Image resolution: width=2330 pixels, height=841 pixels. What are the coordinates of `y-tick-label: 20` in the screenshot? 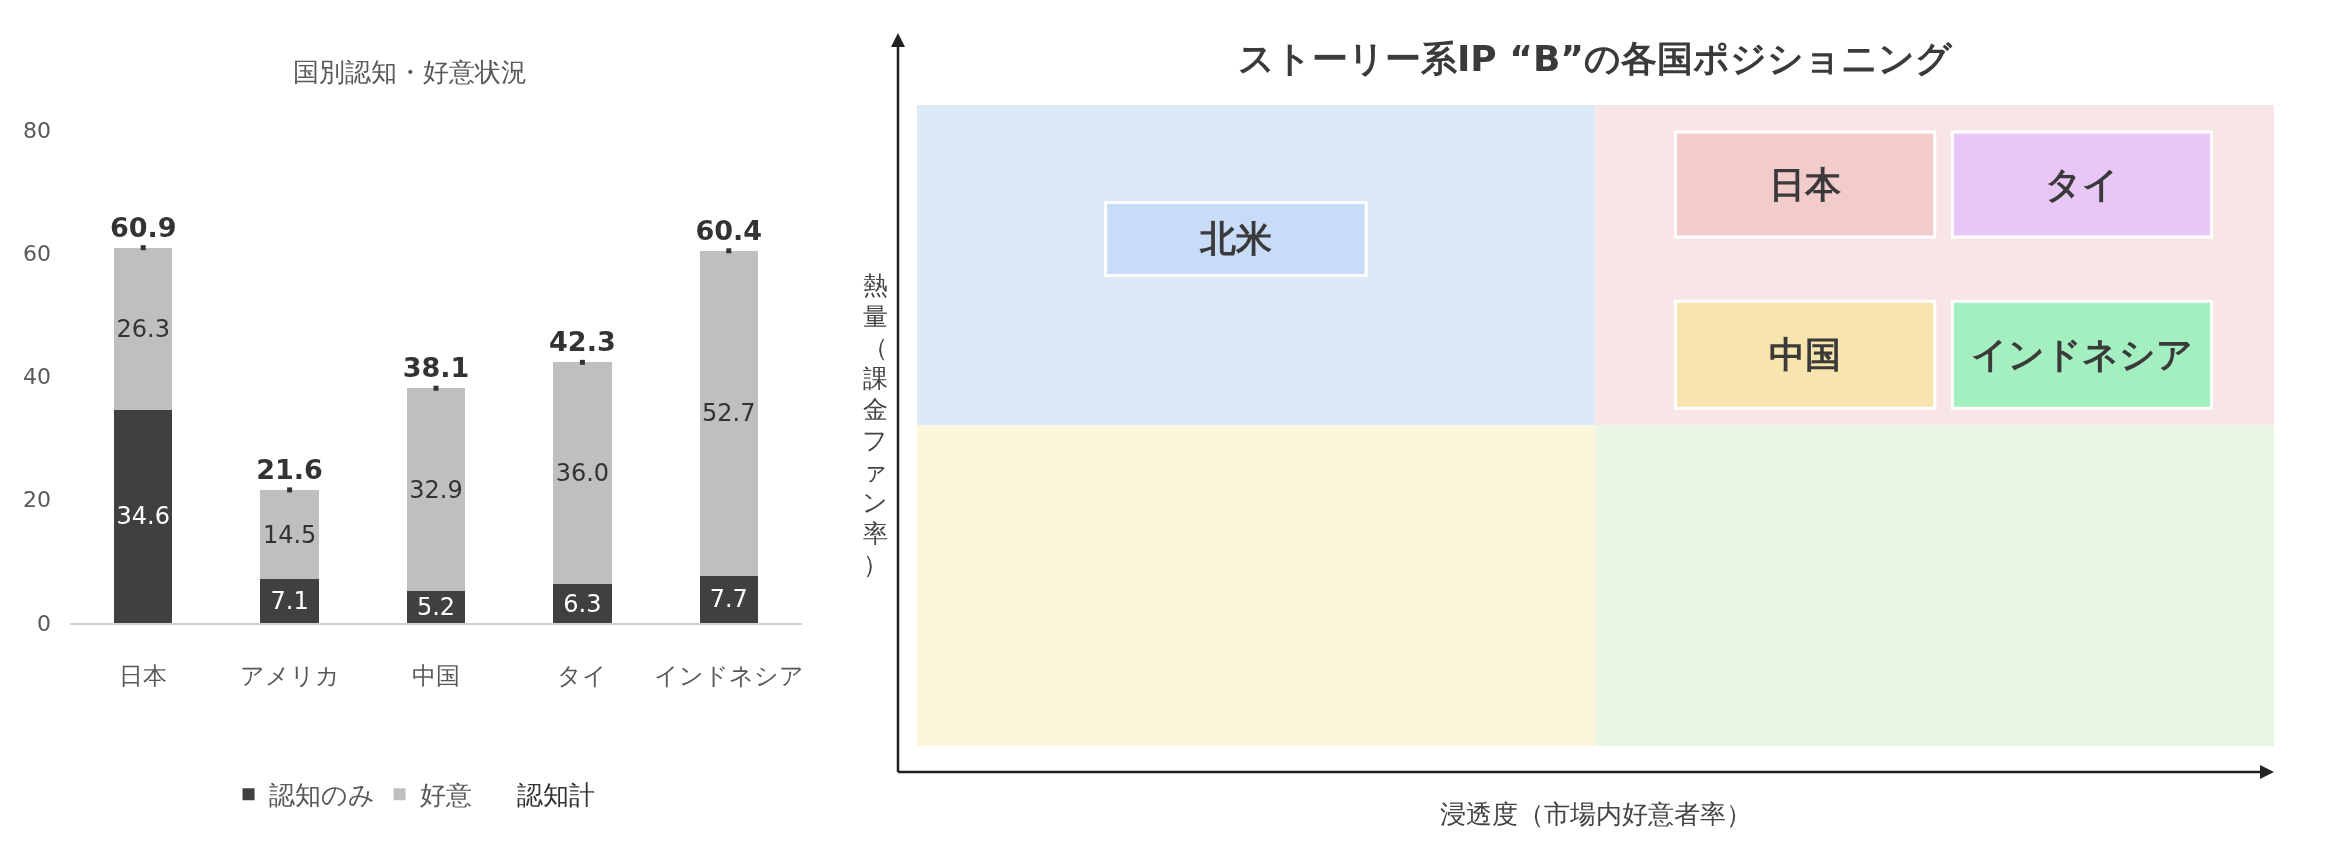 It's located at (37, 500).